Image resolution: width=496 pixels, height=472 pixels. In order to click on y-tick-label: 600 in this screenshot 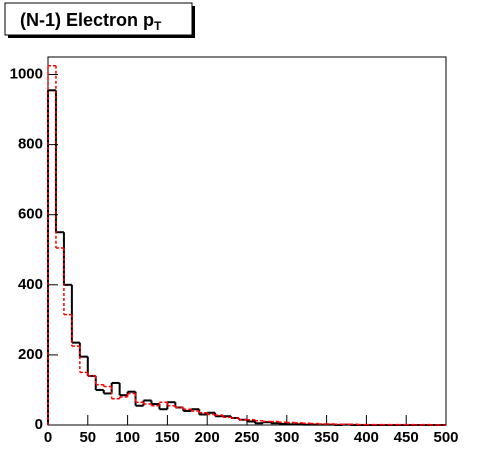, I will do `click(30, 214)`.